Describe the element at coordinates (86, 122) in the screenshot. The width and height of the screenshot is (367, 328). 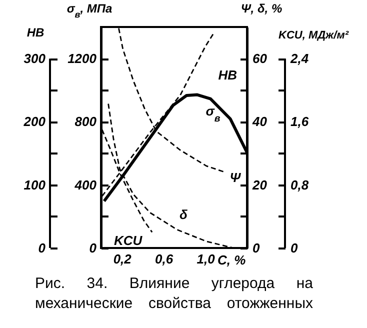
I see `y-tick-label: 800` at that location.